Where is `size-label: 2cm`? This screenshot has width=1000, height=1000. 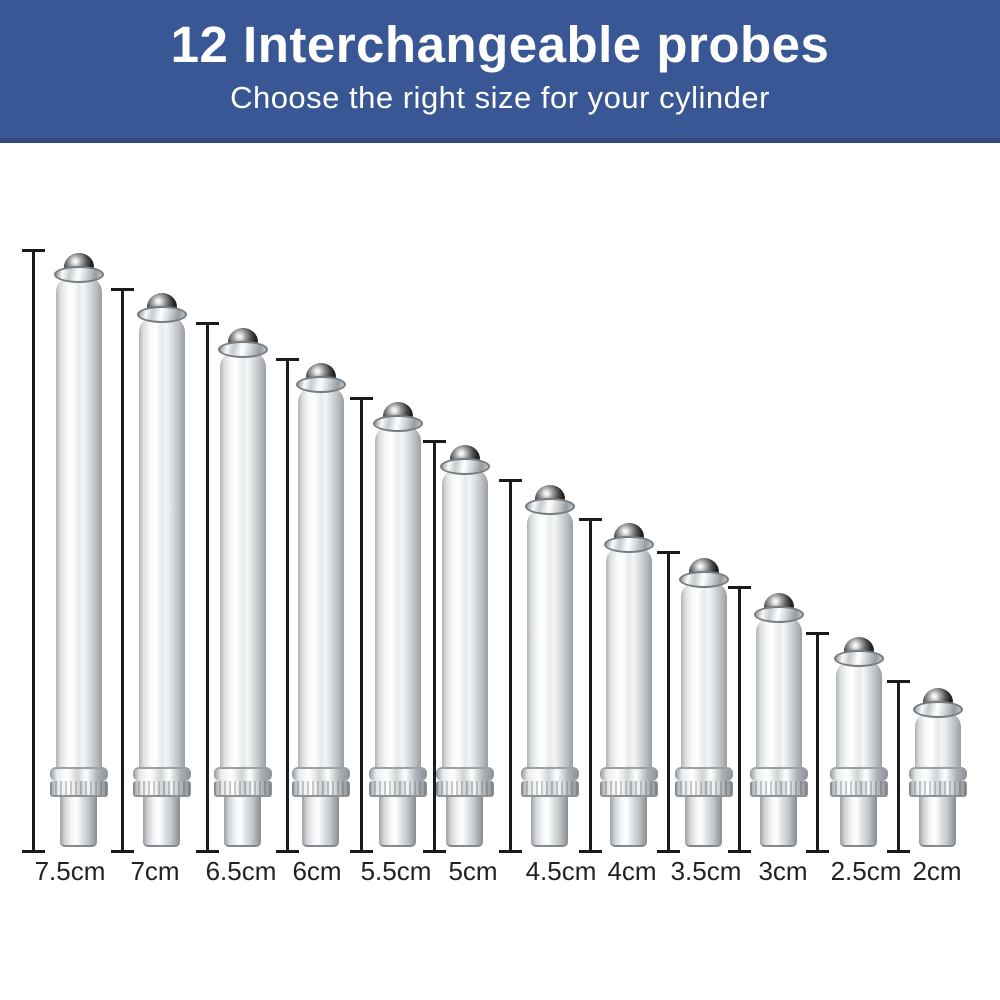 size-label: 2cm is located at coordinates (937, 871).